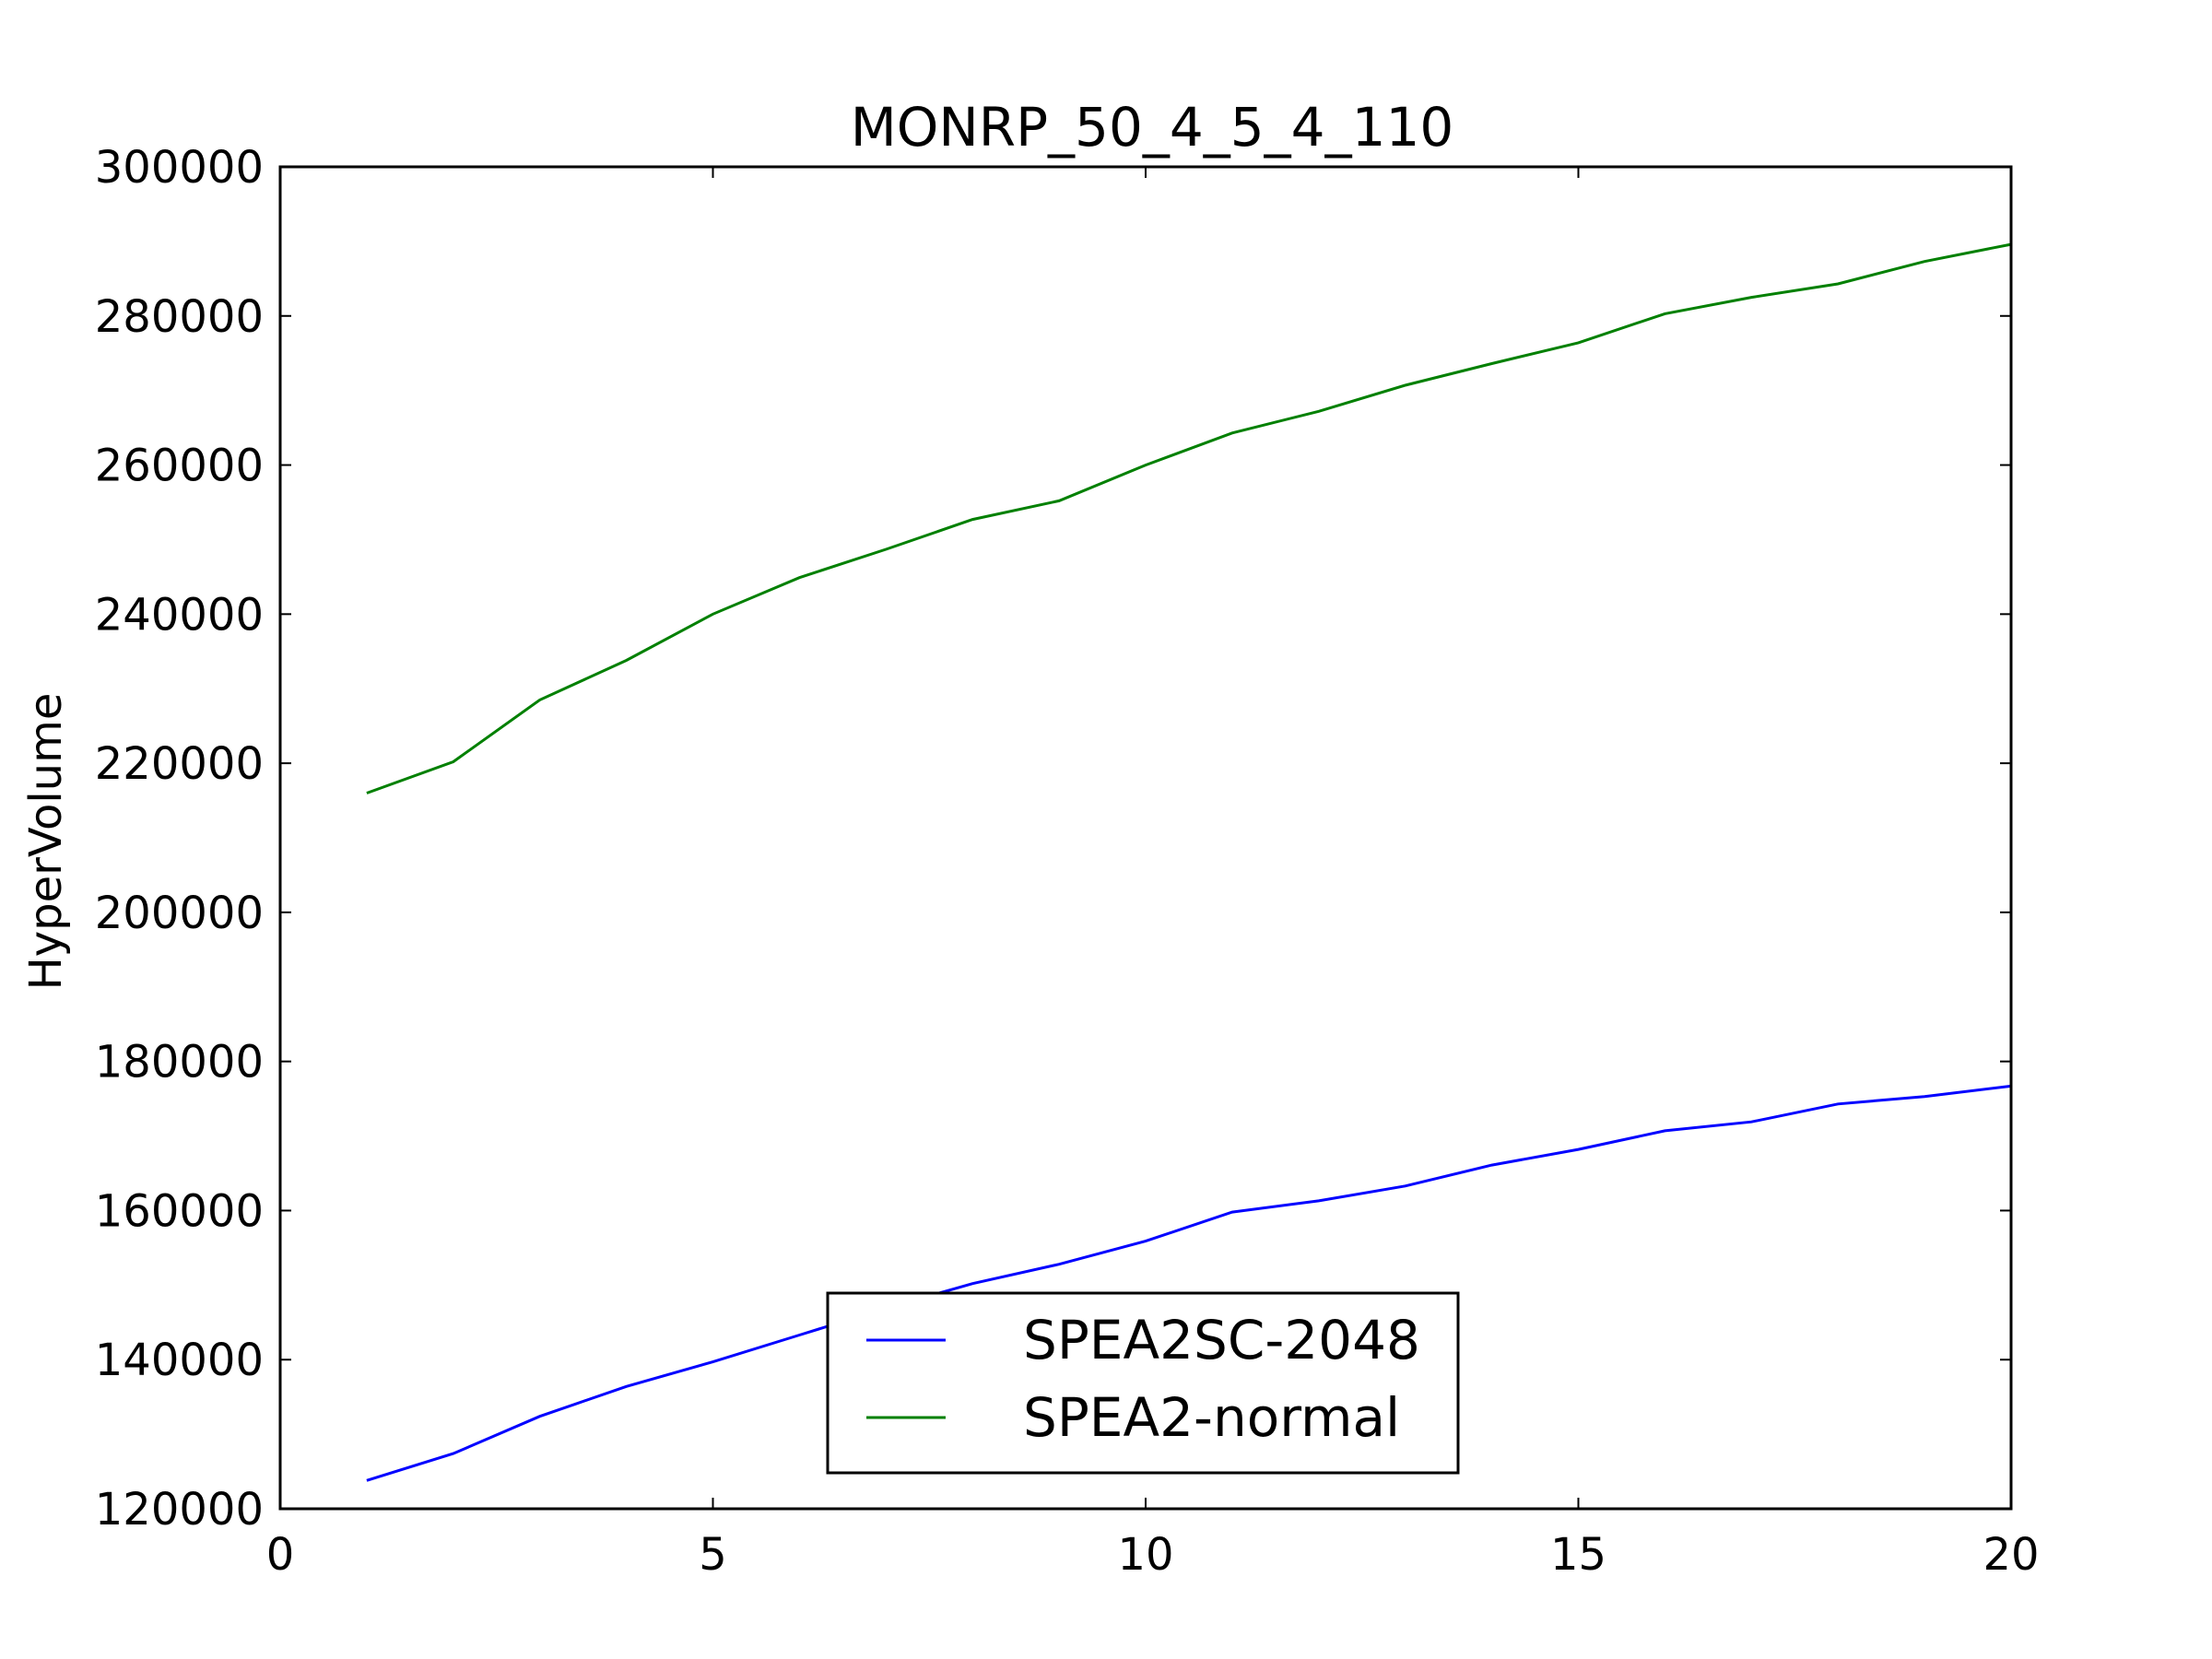  I want to click on y-tick-label: 200000, so click(179, 913).